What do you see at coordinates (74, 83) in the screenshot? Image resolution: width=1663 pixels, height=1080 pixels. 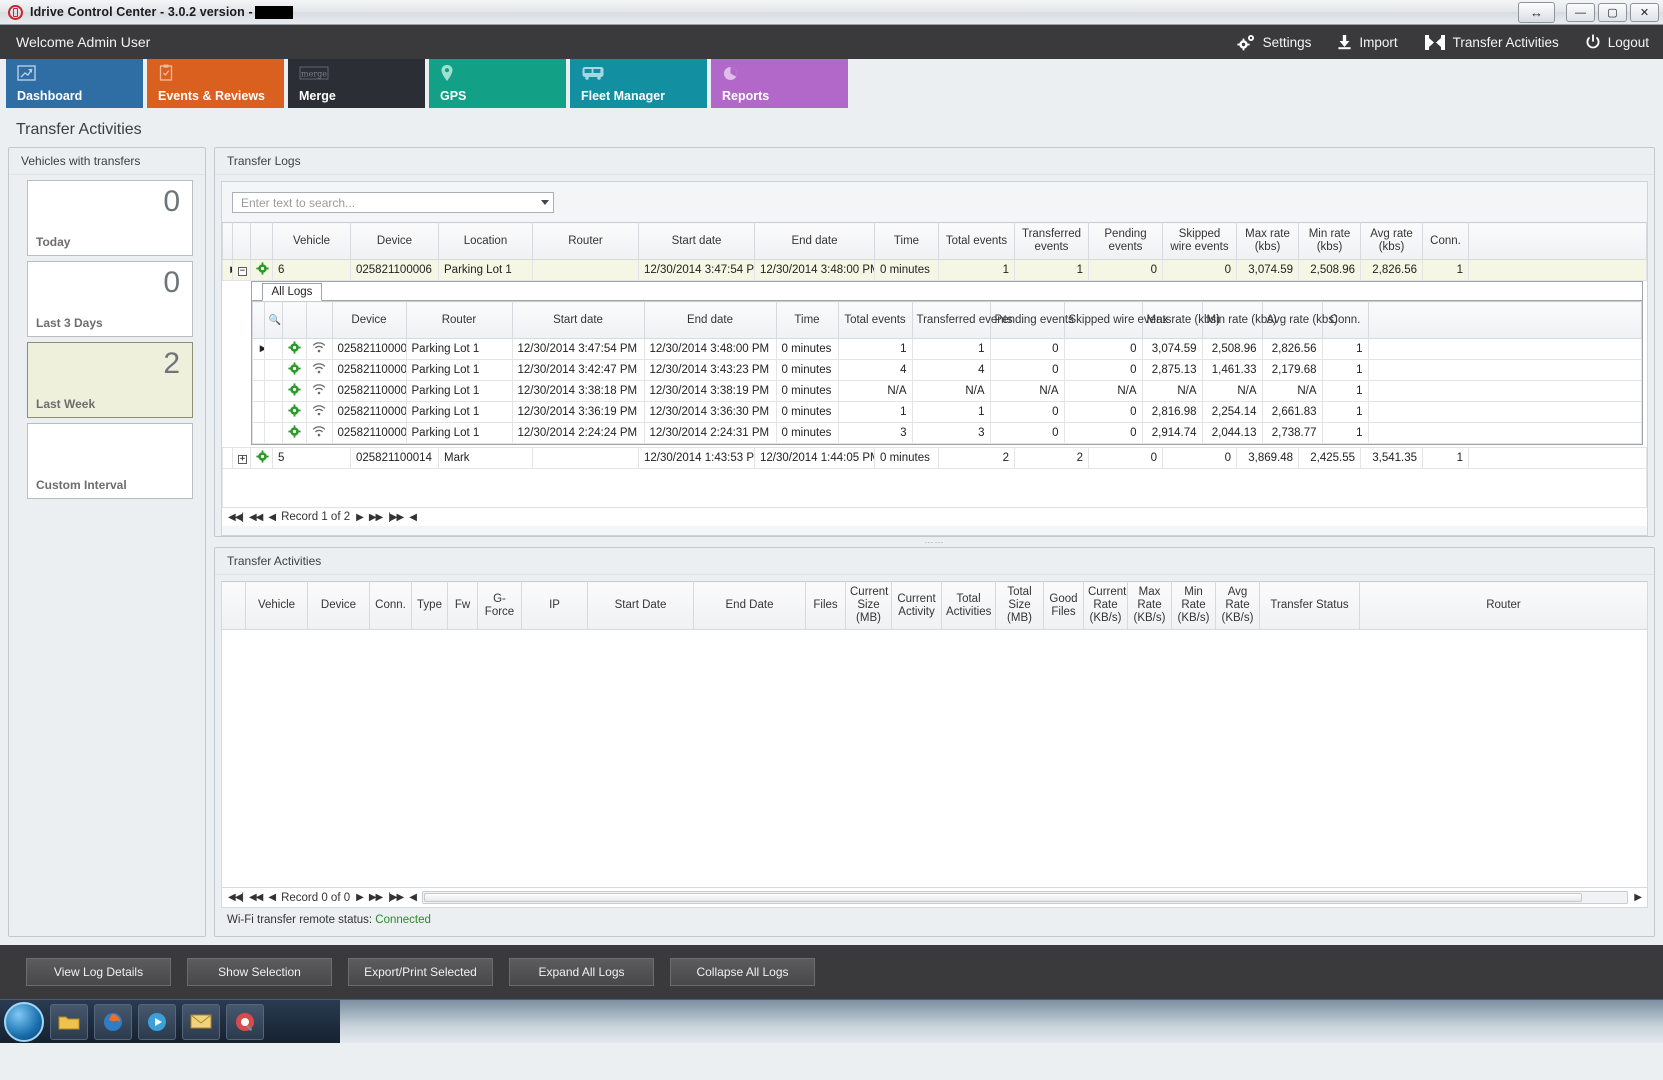 I see `tile-dashboard: Dashboard` at bounding box center [74, 83].